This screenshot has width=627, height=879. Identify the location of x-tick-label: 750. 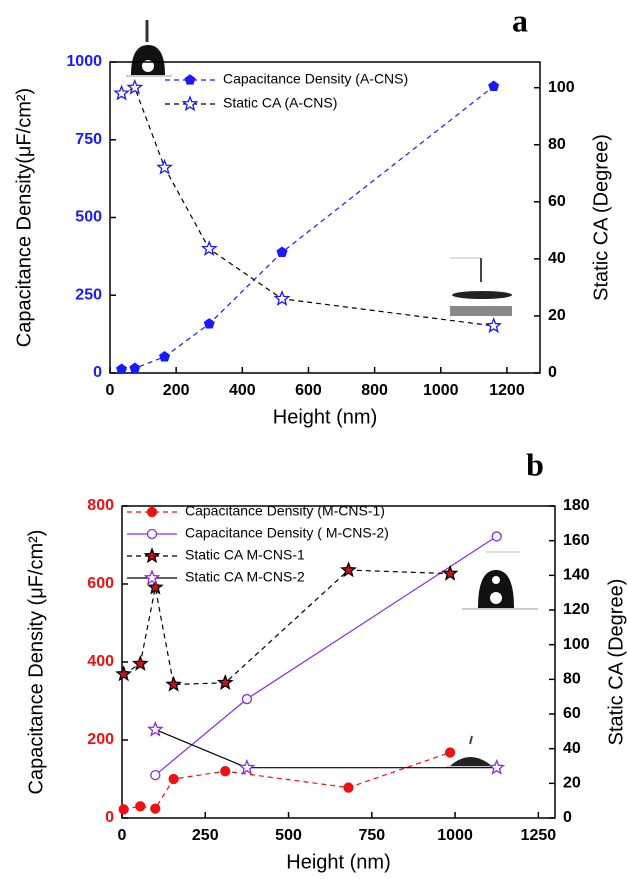
(371, 835).